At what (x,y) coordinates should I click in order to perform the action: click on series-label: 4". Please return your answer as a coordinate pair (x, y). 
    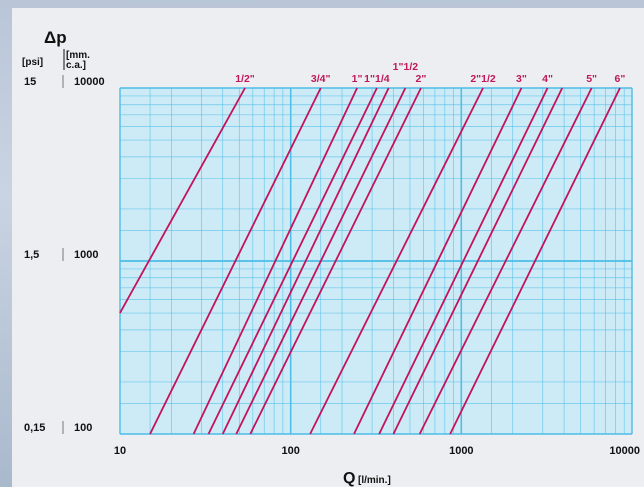
    Looking at the image, I should click on (547, 79).